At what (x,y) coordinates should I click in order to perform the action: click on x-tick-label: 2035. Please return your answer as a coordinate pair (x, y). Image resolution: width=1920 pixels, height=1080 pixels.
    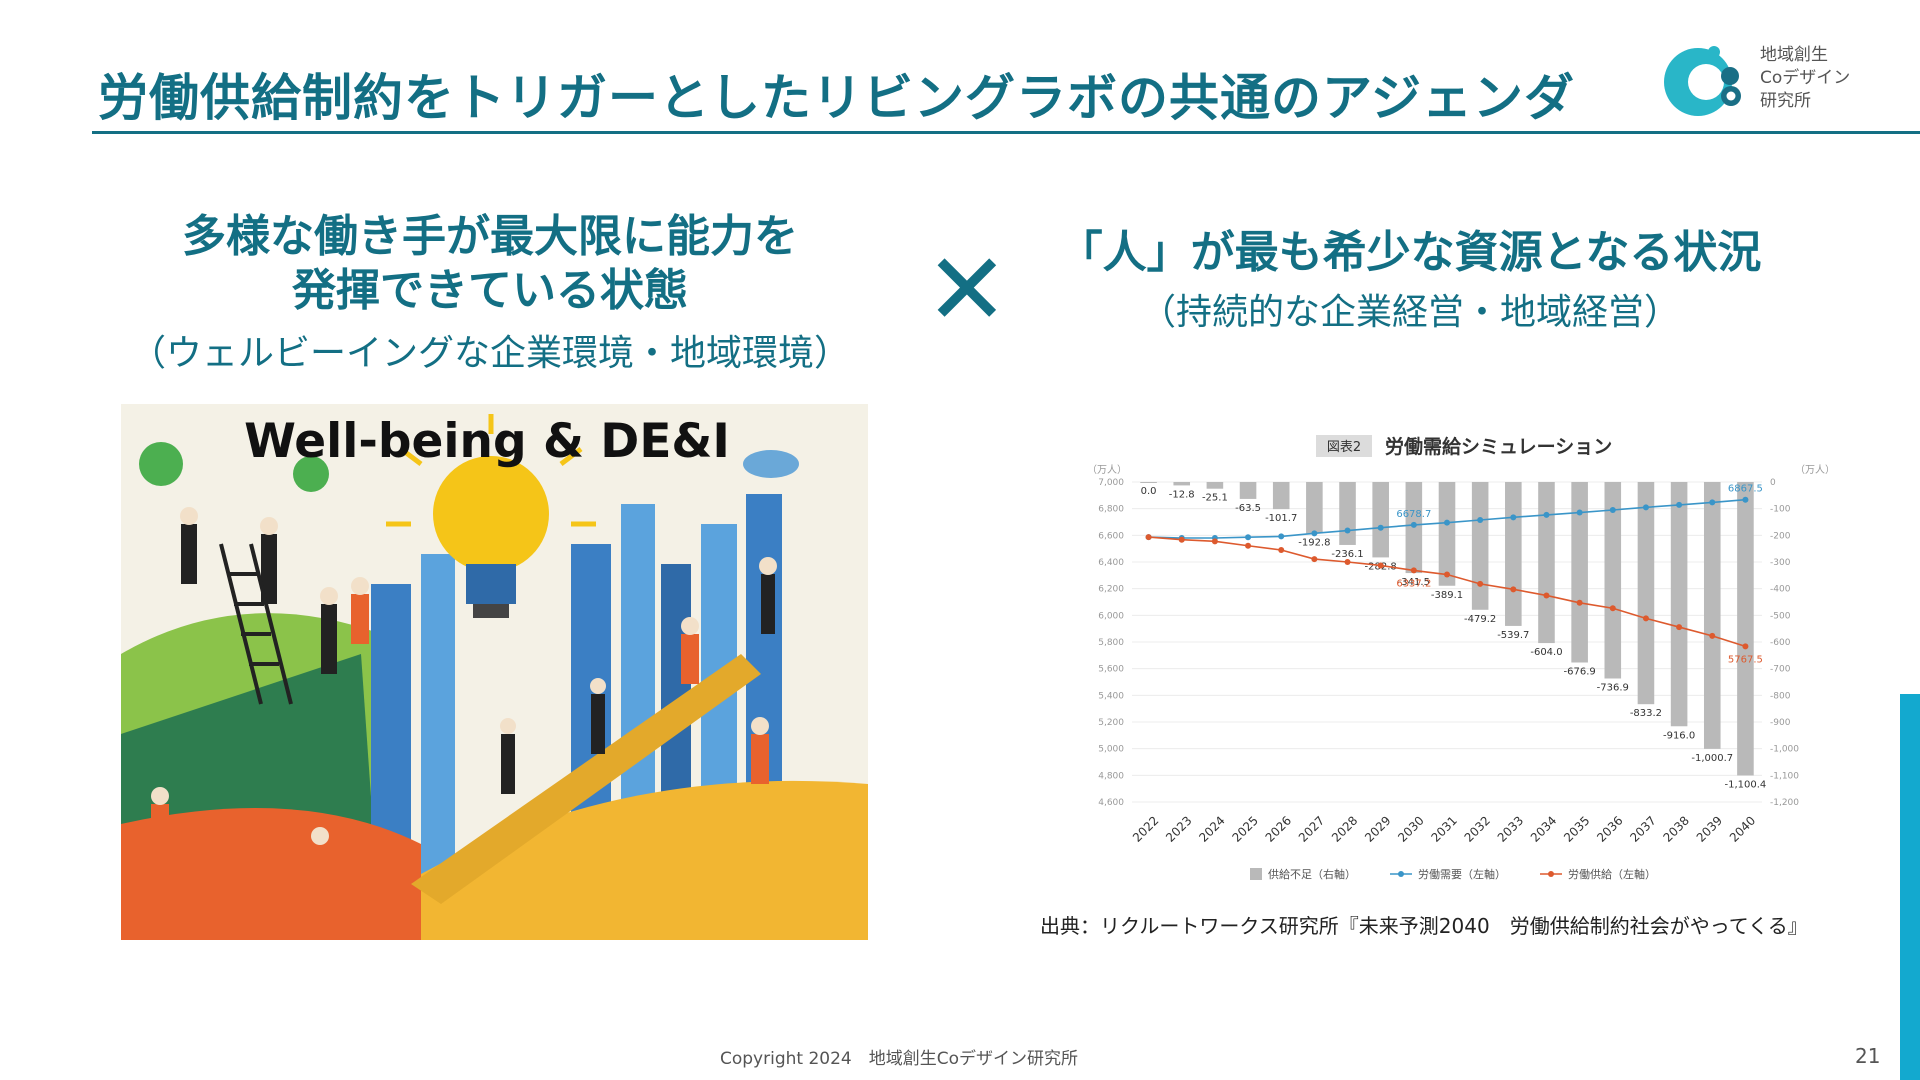
    Looking at the image, I should click on (1576, 828).